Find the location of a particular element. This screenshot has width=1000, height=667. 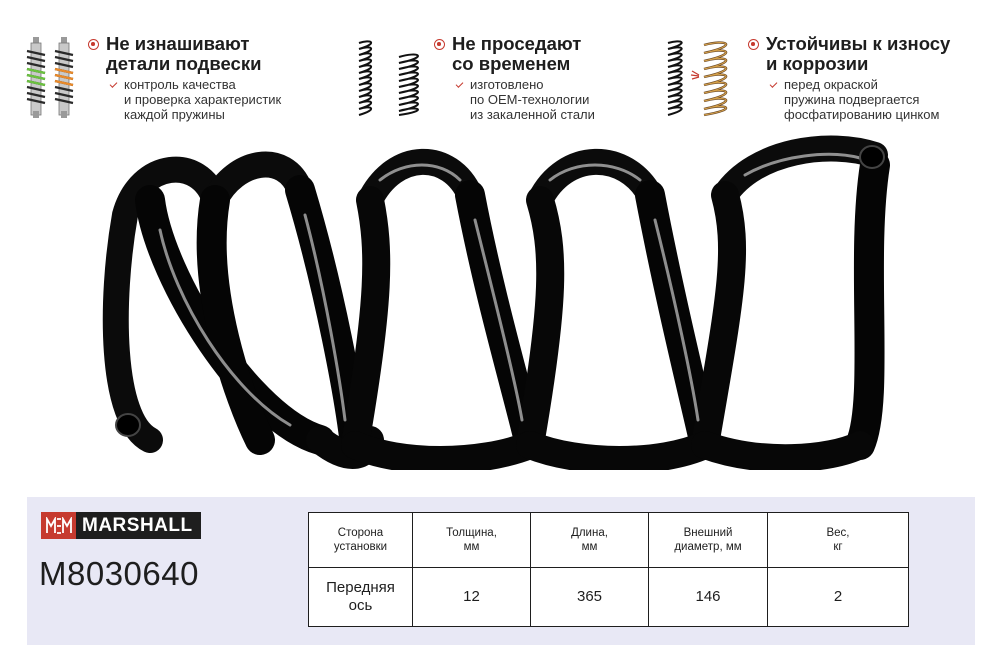

zinc-spring-icon is located at coordinates (697, 78).